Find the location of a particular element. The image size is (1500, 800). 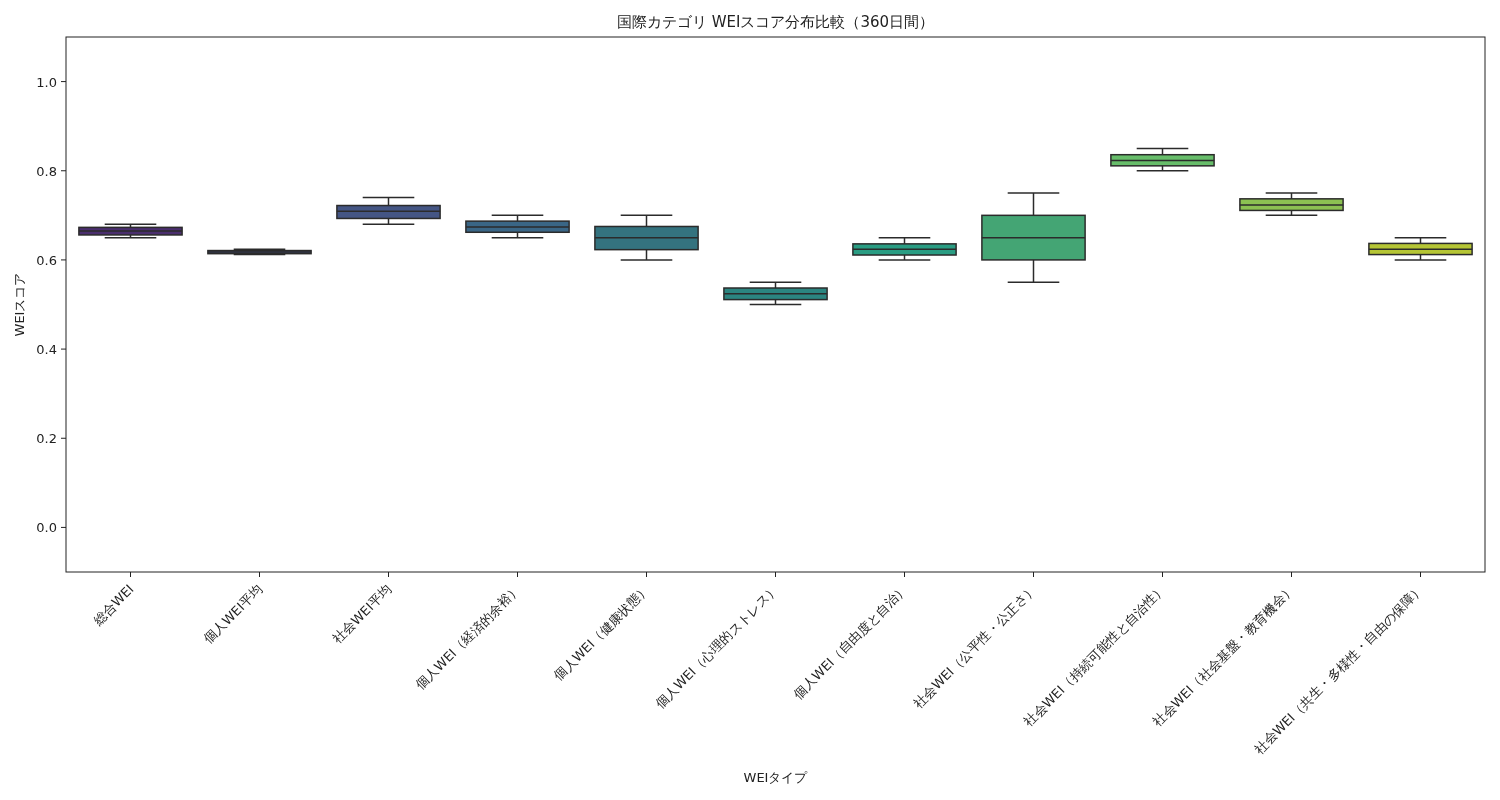

y-tick-label: 0.6 is located at coordinates (46, 260).